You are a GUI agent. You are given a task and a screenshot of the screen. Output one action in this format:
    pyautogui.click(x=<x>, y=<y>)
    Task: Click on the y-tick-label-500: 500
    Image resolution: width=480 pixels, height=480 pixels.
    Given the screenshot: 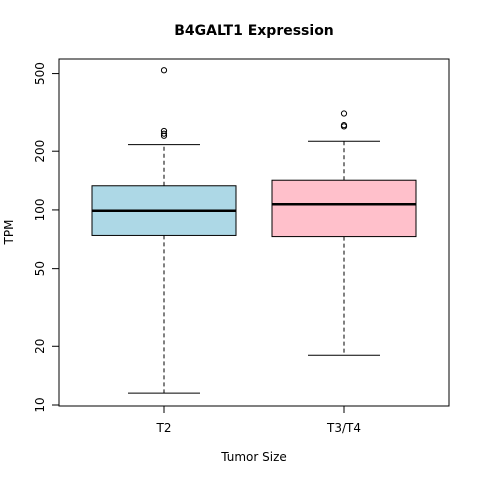 What is the action you would take?
    pyautogui.click(x=40, y=73)
    